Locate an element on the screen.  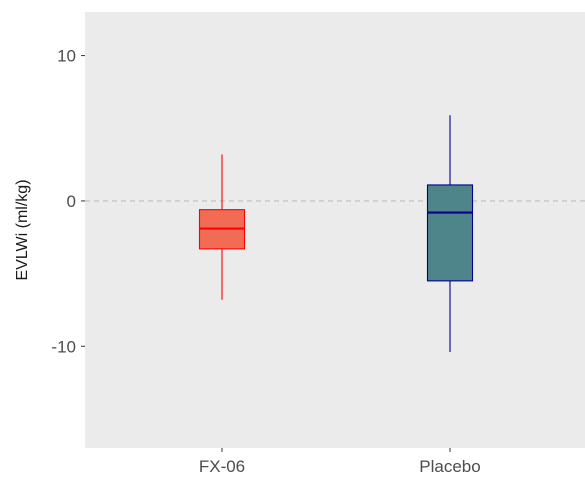
box-placebo is located at coordinates (450, 234).